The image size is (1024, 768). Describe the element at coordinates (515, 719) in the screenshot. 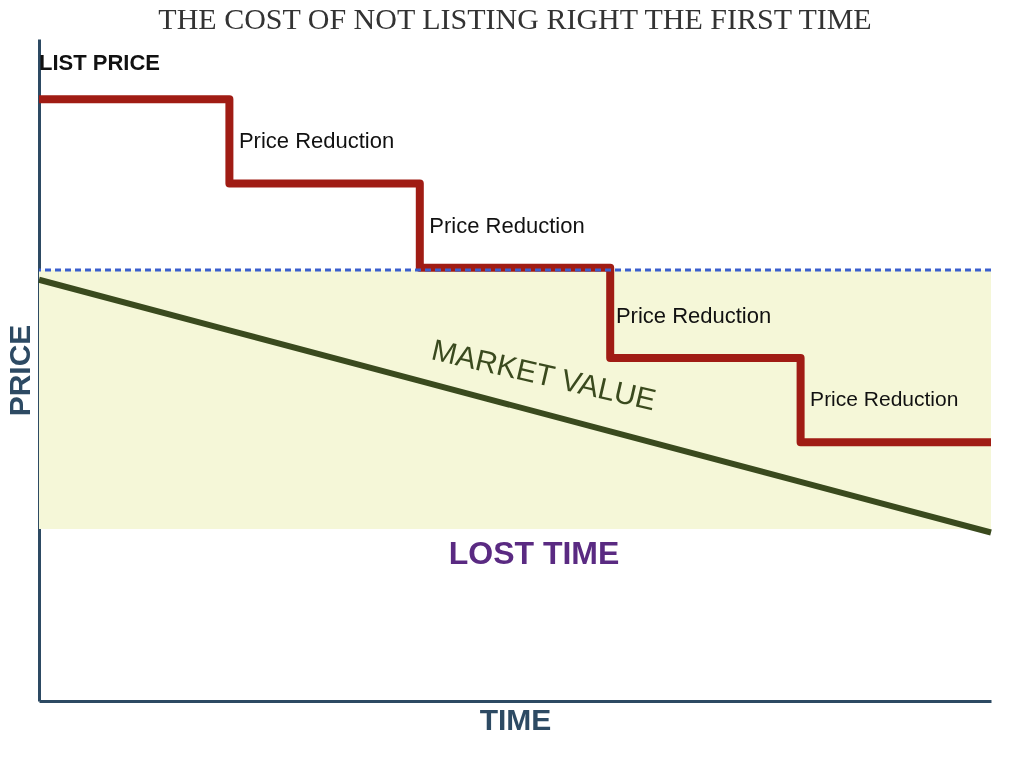

I see `x-axis-title: TIME` at that location.